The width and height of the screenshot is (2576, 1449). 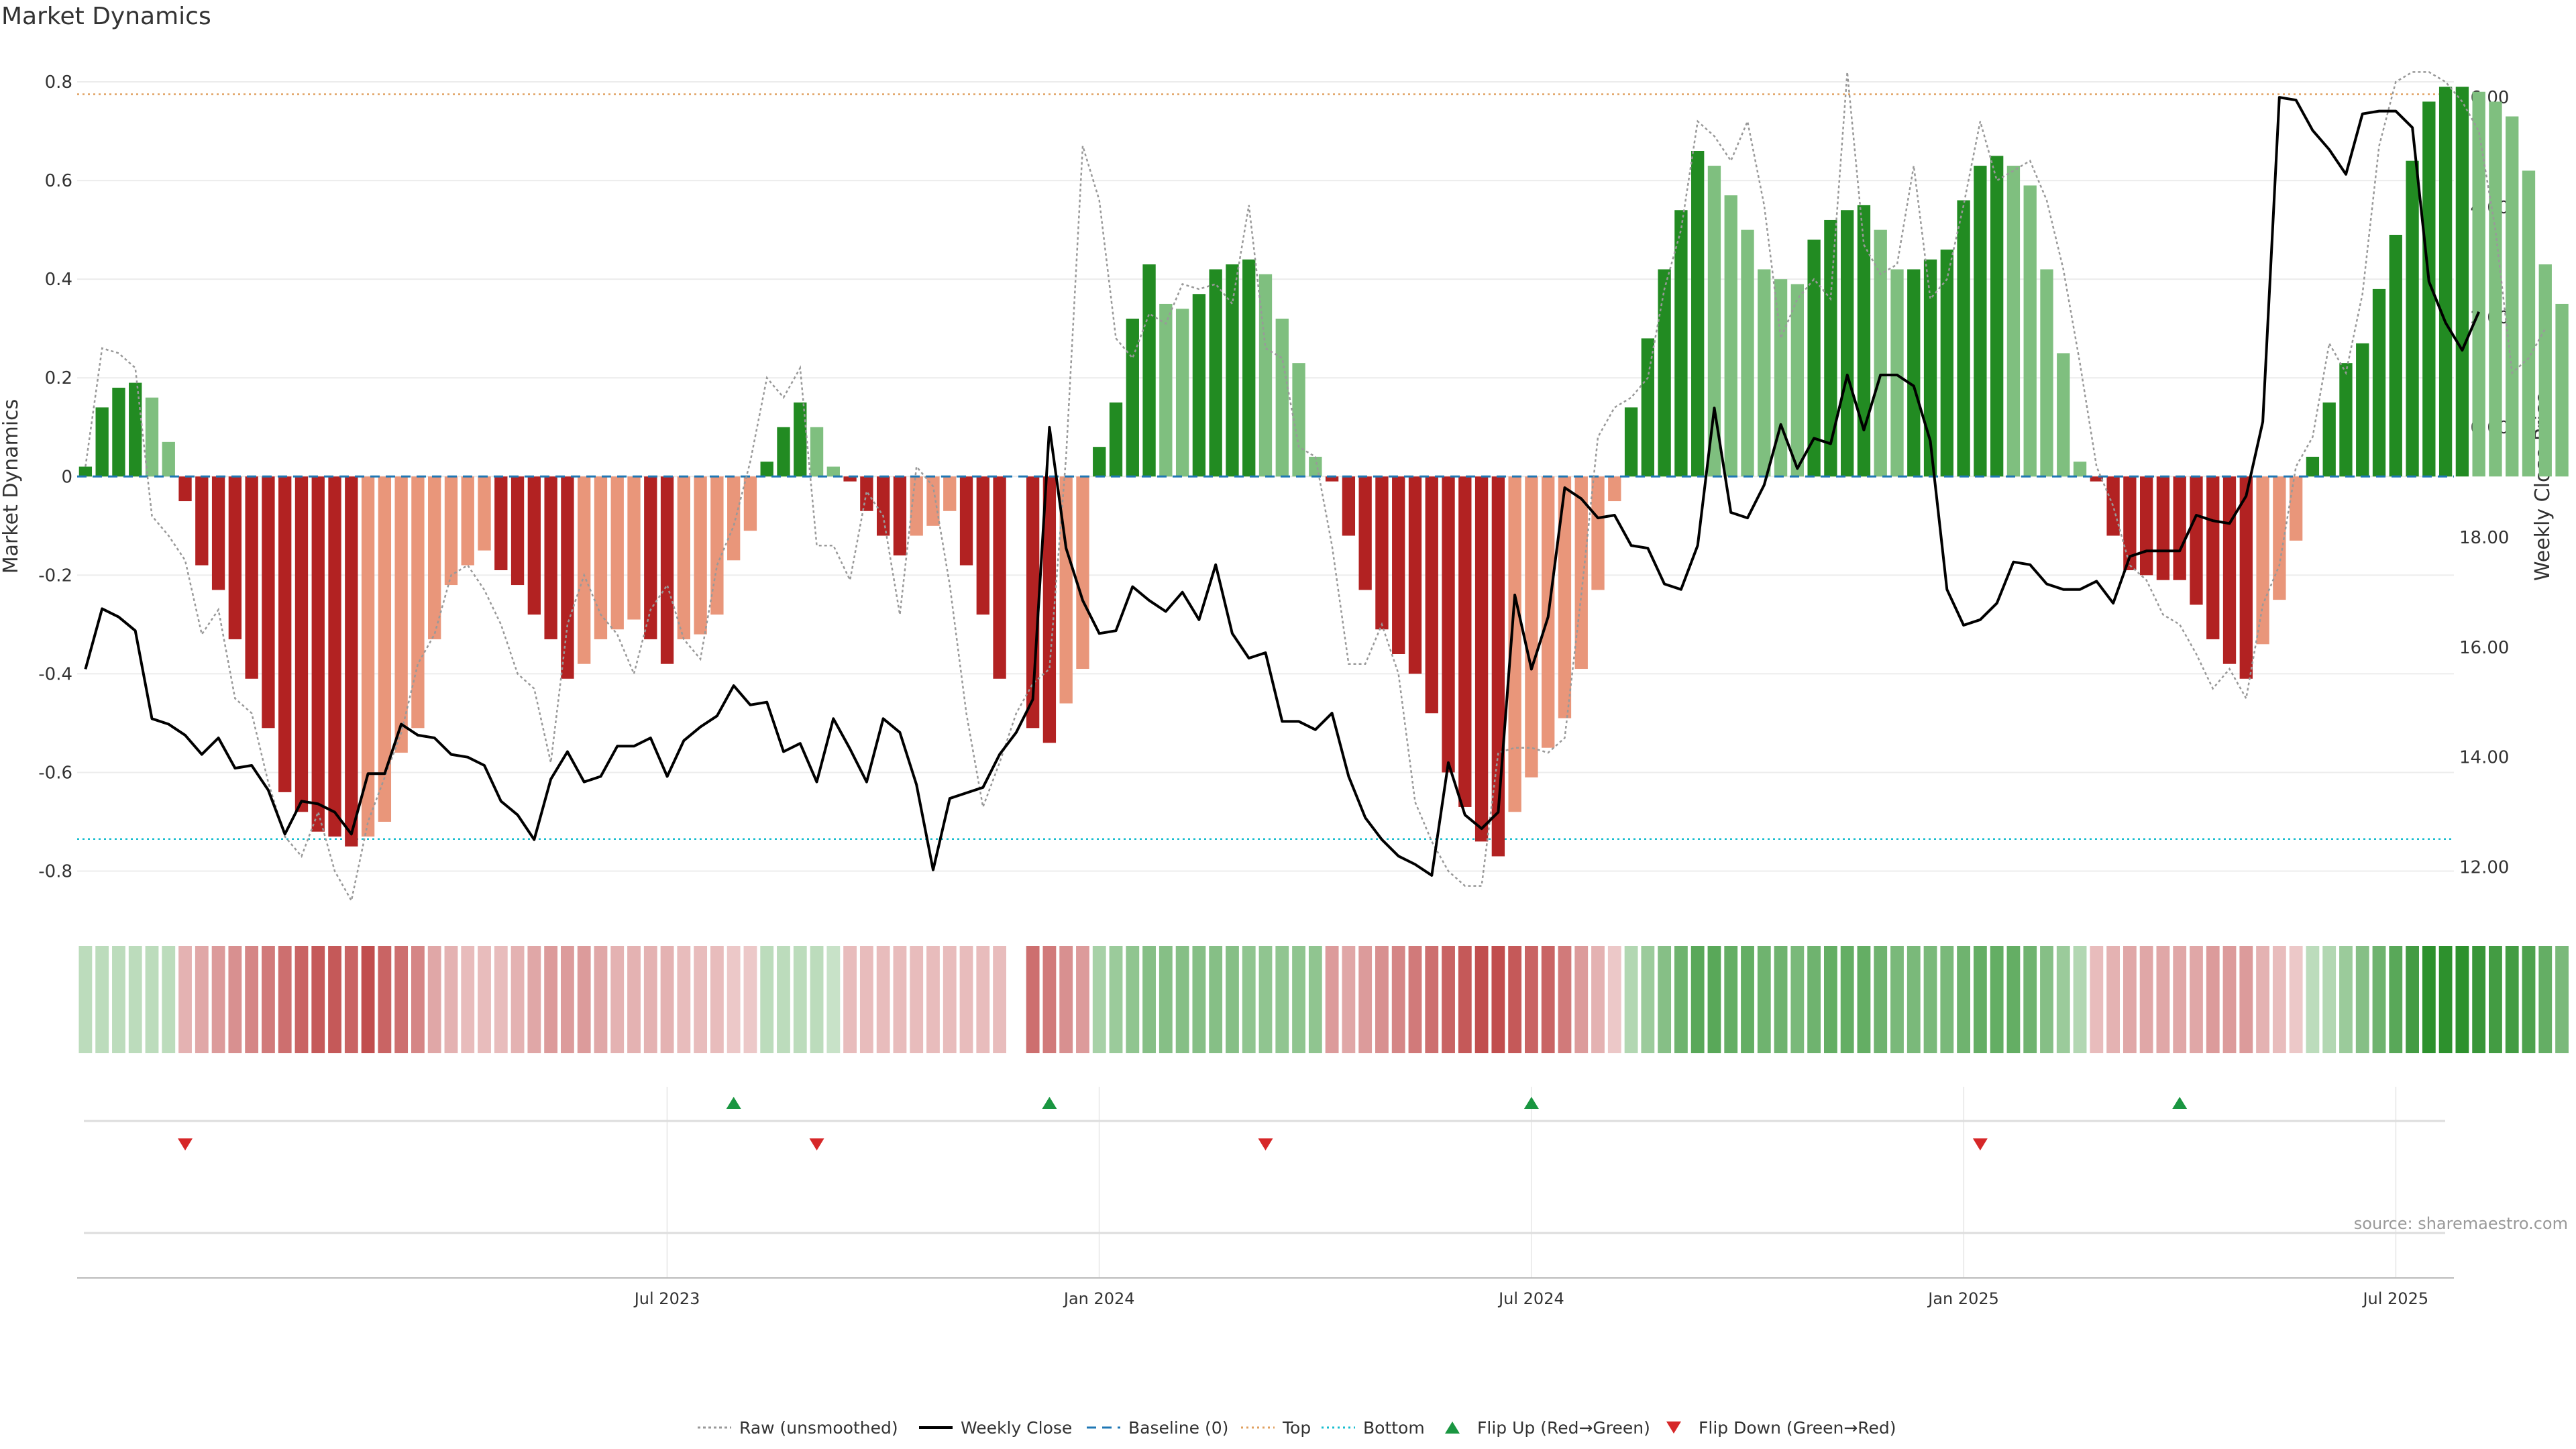 I want to click on legend-label: Flip Down (Green→Red), so click(x=1797, y=1428).